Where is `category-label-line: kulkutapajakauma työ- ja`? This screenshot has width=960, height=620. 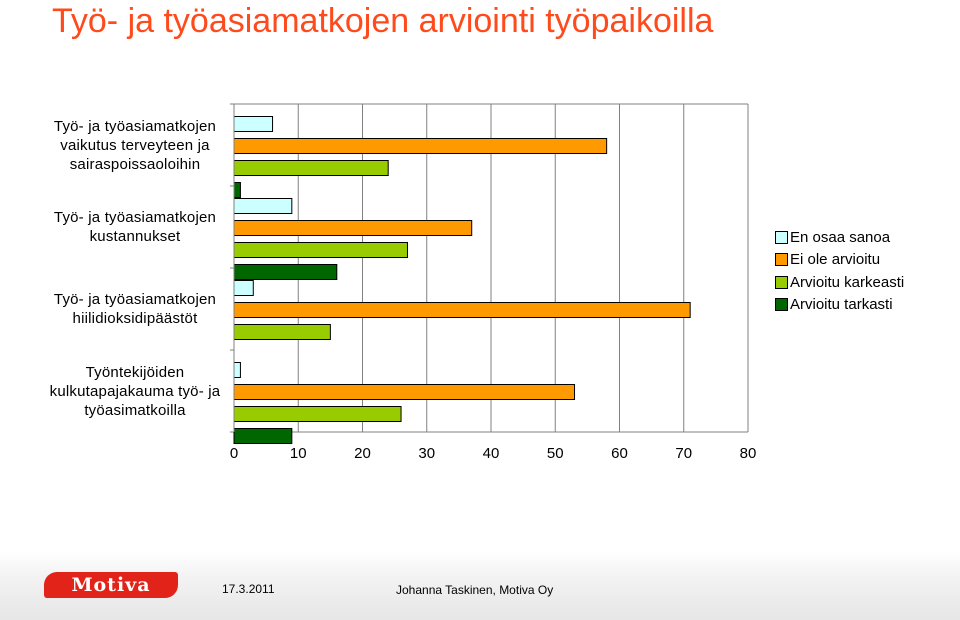 category-label-line: kulkutapajakauma työ- ja is located at coordinates (135, 391).